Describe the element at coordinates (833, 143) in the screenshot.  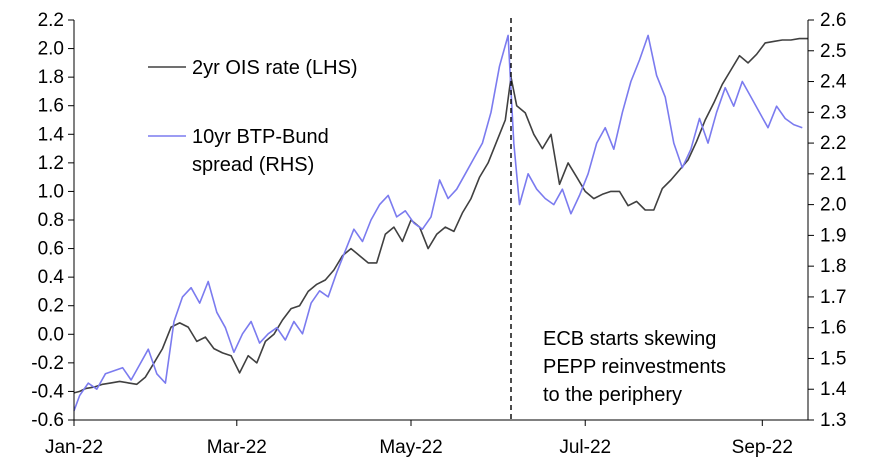
I see `right-tick-label: 2.2` at that location.